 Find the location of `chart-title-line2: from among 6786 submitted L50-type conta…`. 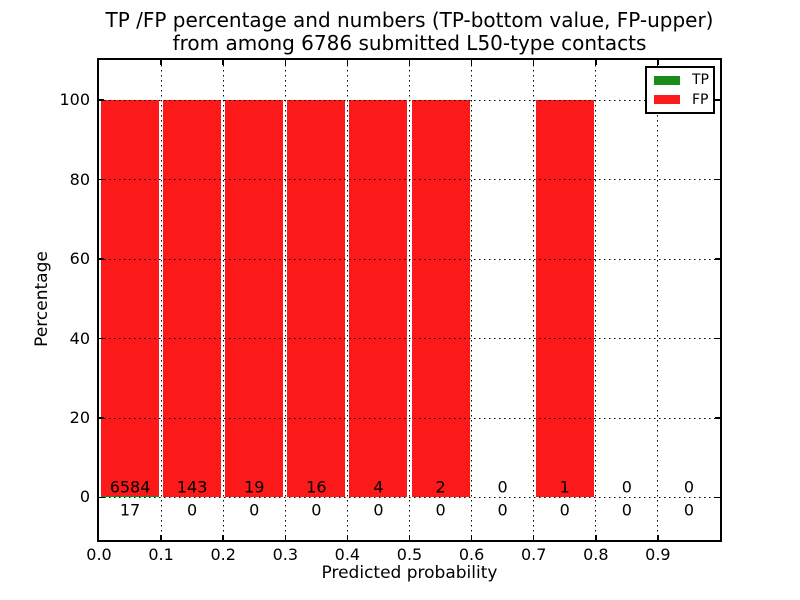

chart-title-line2: from among 6786 submitted L50-type conta… is located at coordinates (409, 43).